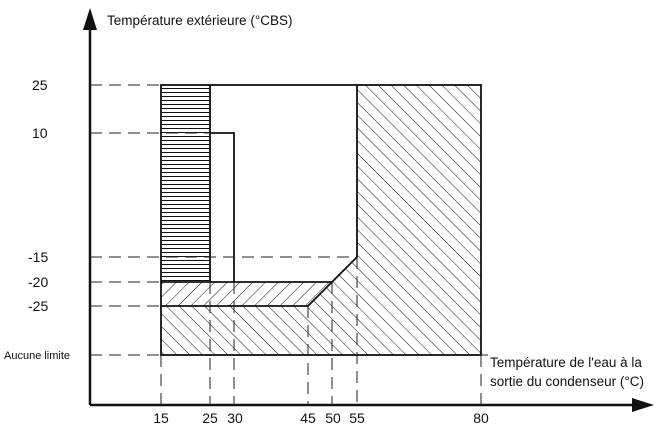  I want to click on y-axis-title: Température extérieure (°CBS), so click(199, 20).